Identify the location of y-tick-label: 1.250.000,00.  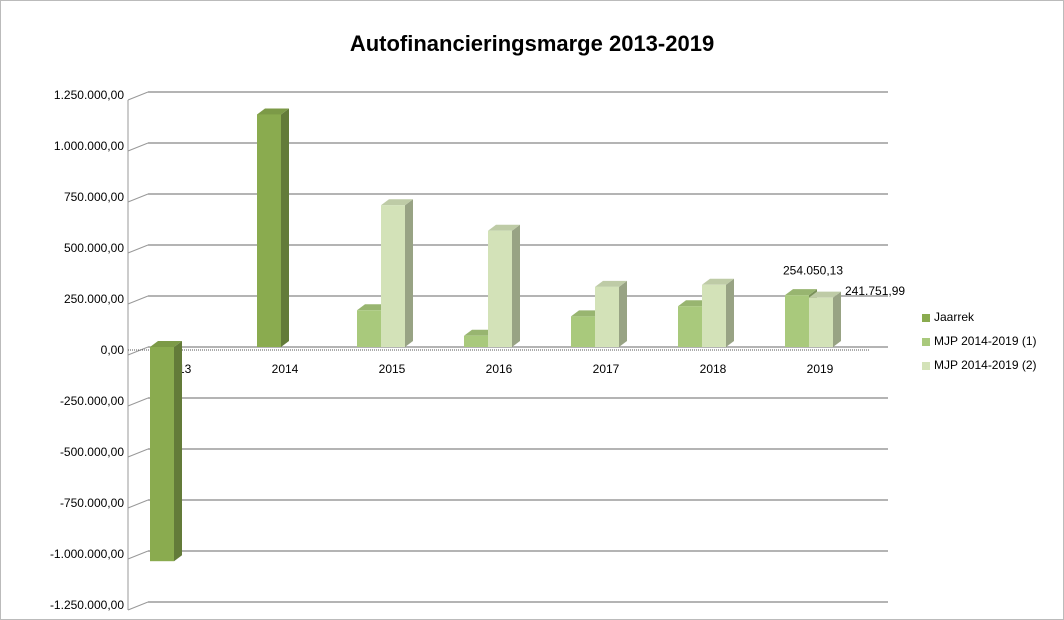
(89, 95).